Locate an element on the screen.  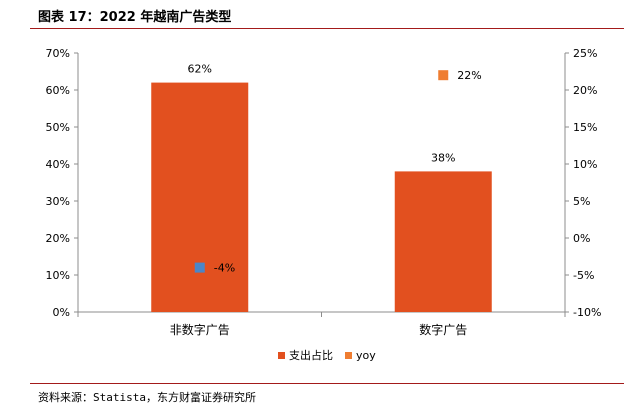
category-label: 非数字广告 is located at coordinates (200, 329).